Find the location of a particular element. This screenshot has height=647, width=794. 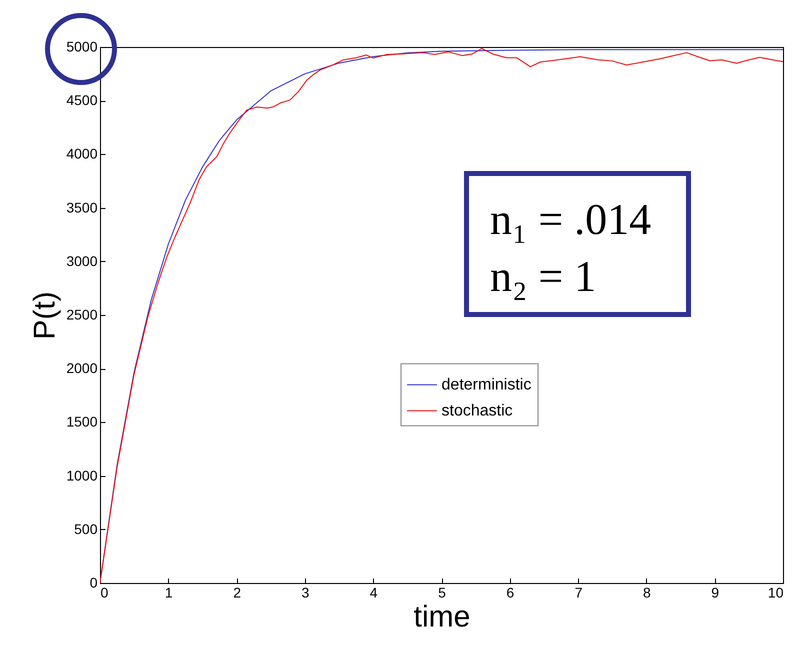

annotation: n₂ = 1 is located at coordinates (543, 276).